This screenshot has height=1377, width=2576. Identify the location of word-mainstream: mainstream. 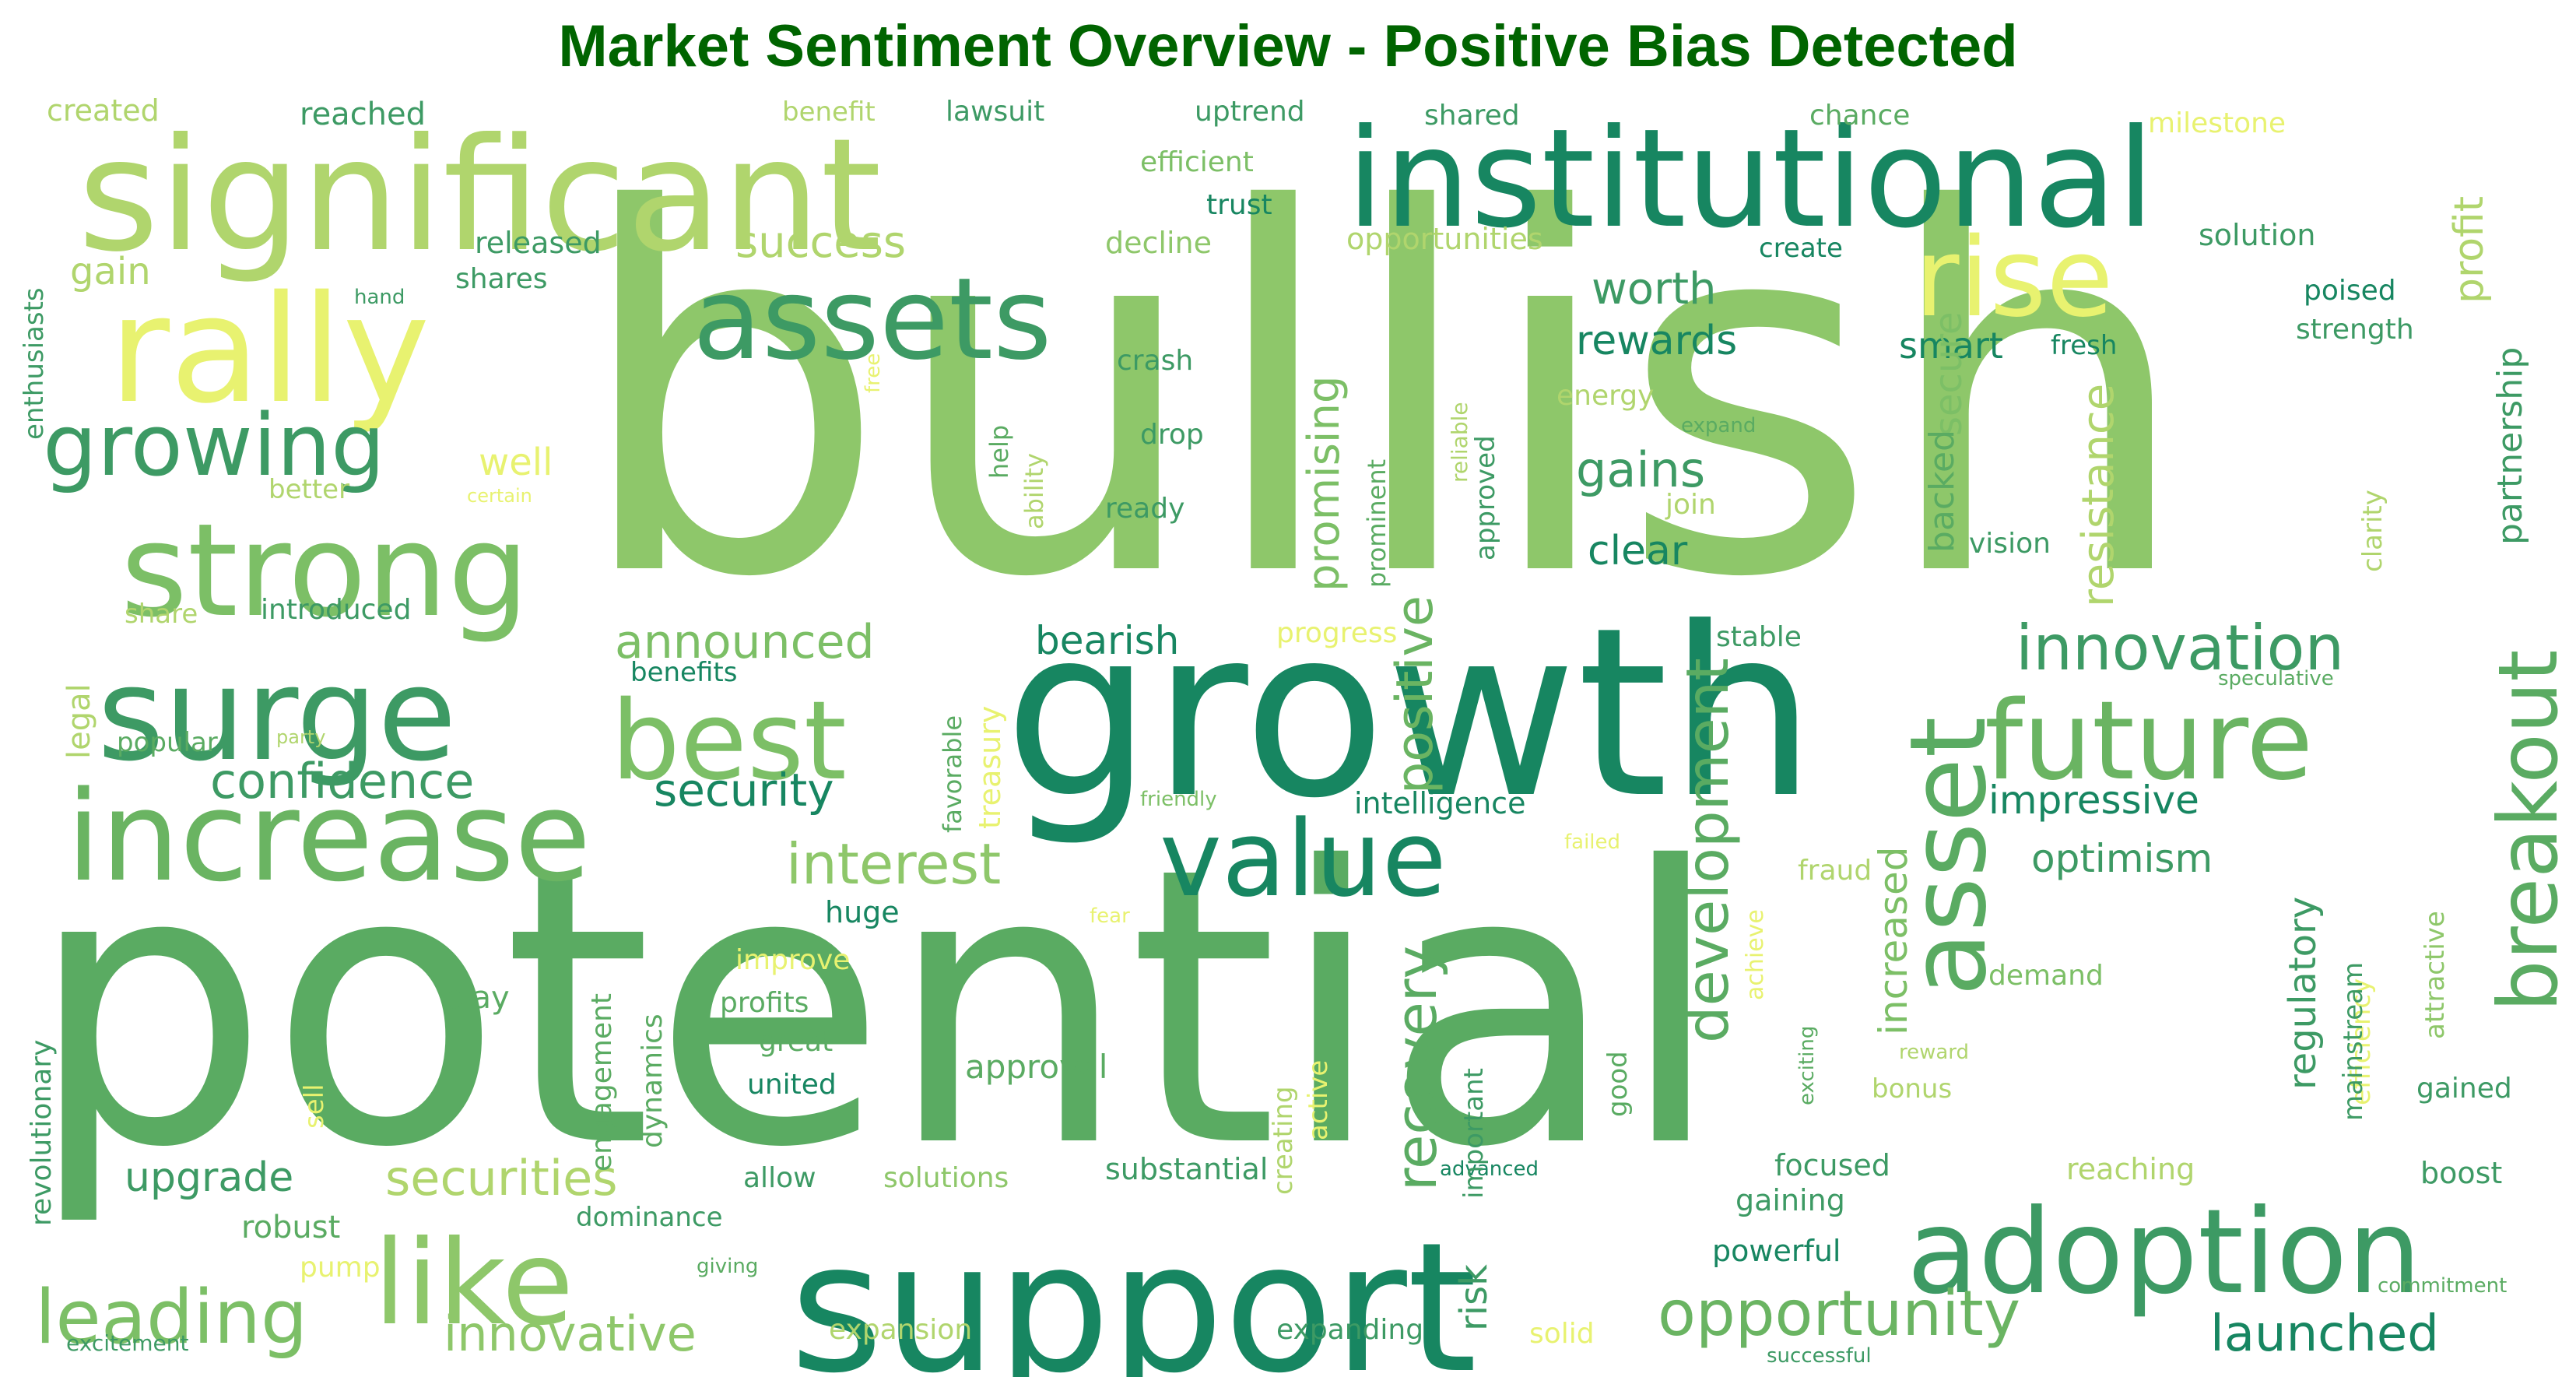
(2353, 1041).